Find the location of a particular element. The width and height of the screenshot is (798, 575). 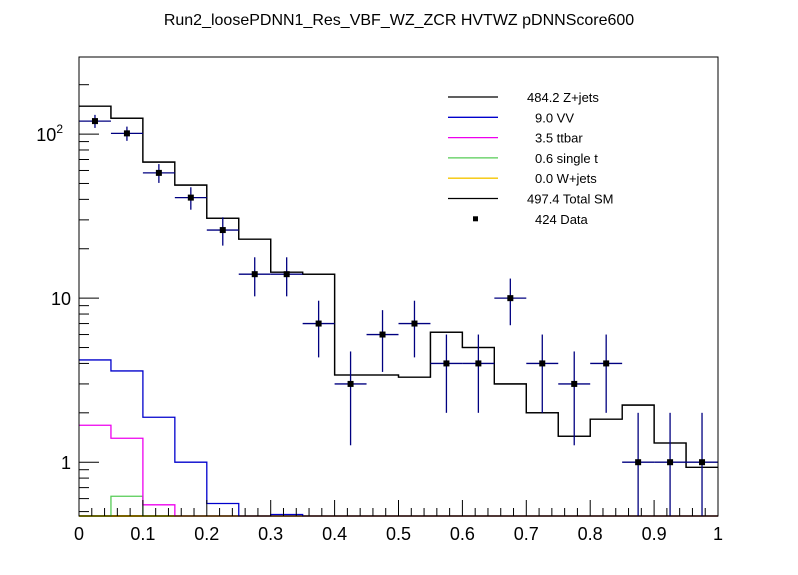

x-tick-label: 0.2 is located at coordinates (206, 534).